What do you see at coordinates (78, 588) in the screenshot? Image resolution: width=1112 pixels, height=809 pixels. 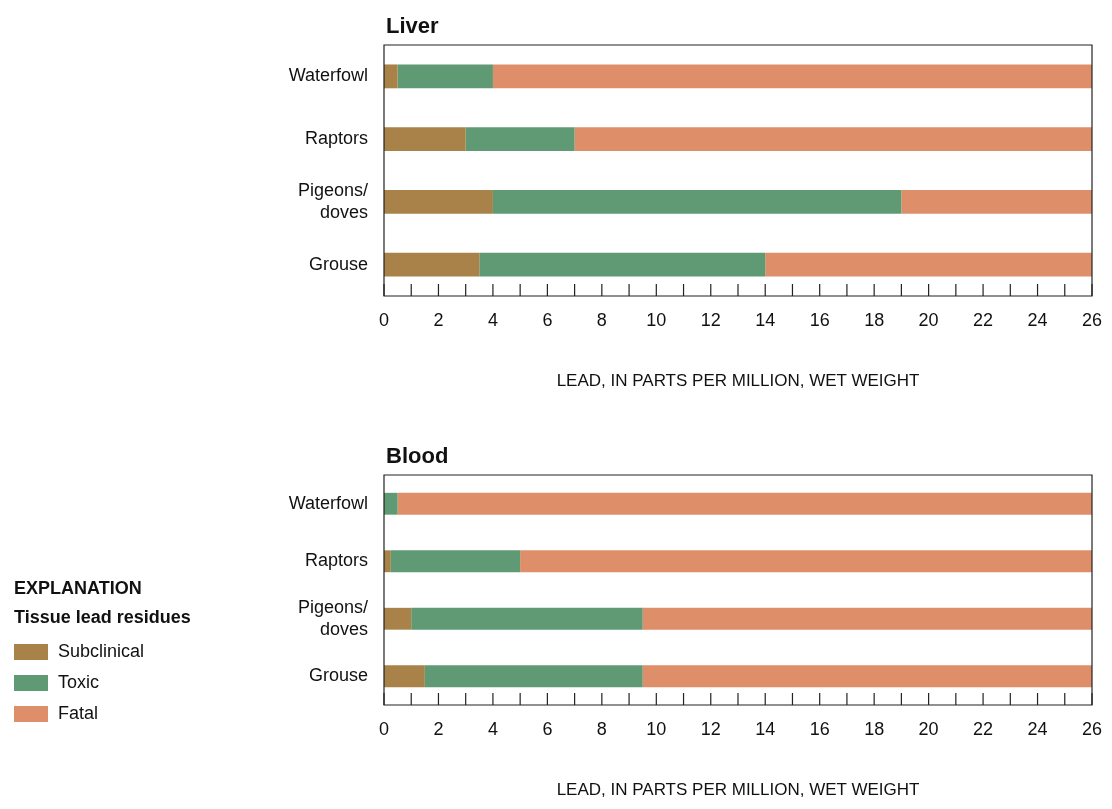 I see `text: EXPLANATION` at bounding box center [78, 588].